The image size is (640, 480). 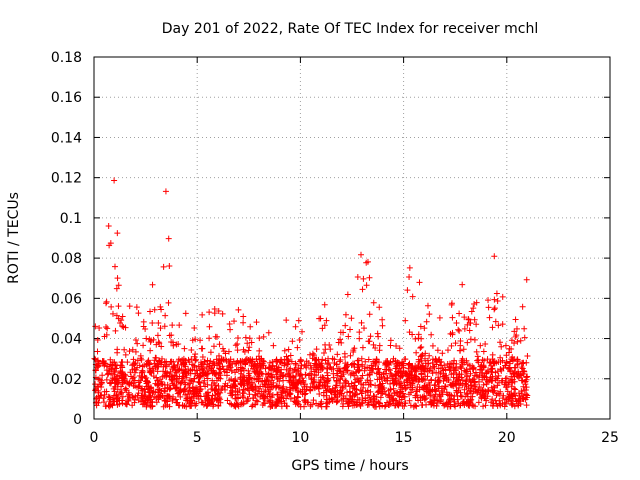 I want to click on y-tick-label: 0.16, so click(x=66, y=98).